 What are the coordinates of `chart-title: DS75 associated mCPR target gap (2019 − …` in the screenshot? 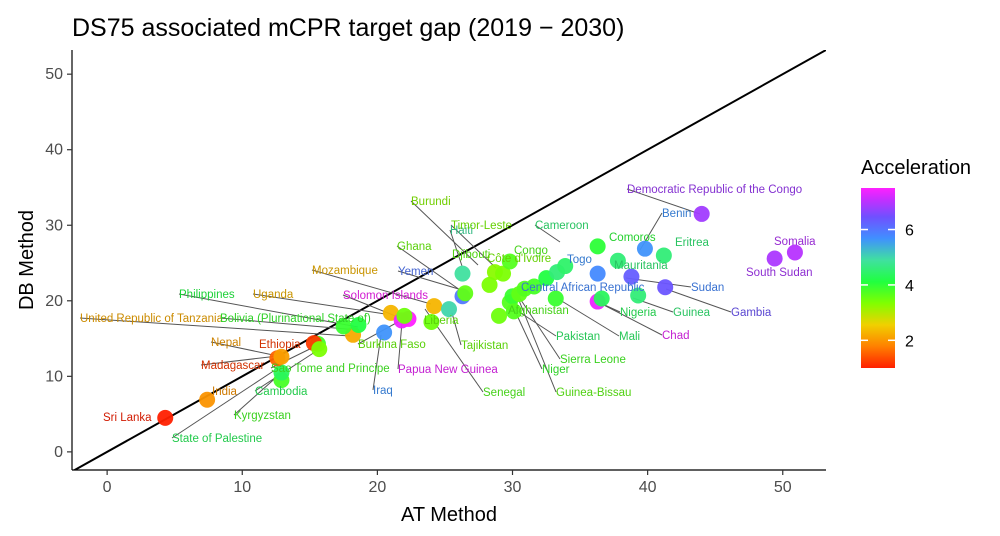 It's located at (348, 28).